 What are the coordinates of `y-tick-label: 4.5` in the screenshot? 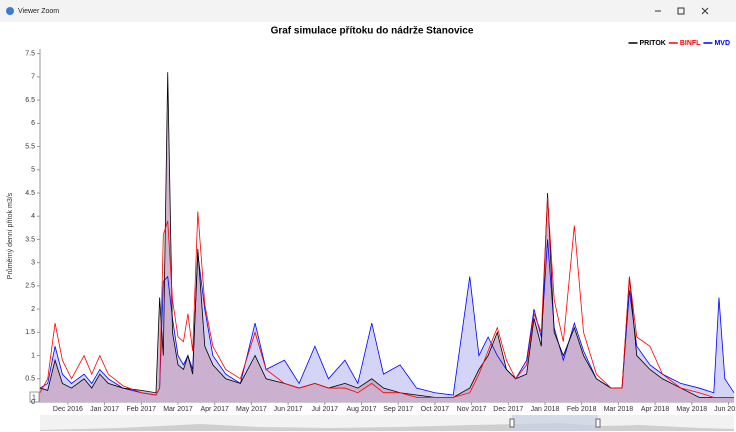 It's located at (30, 193).